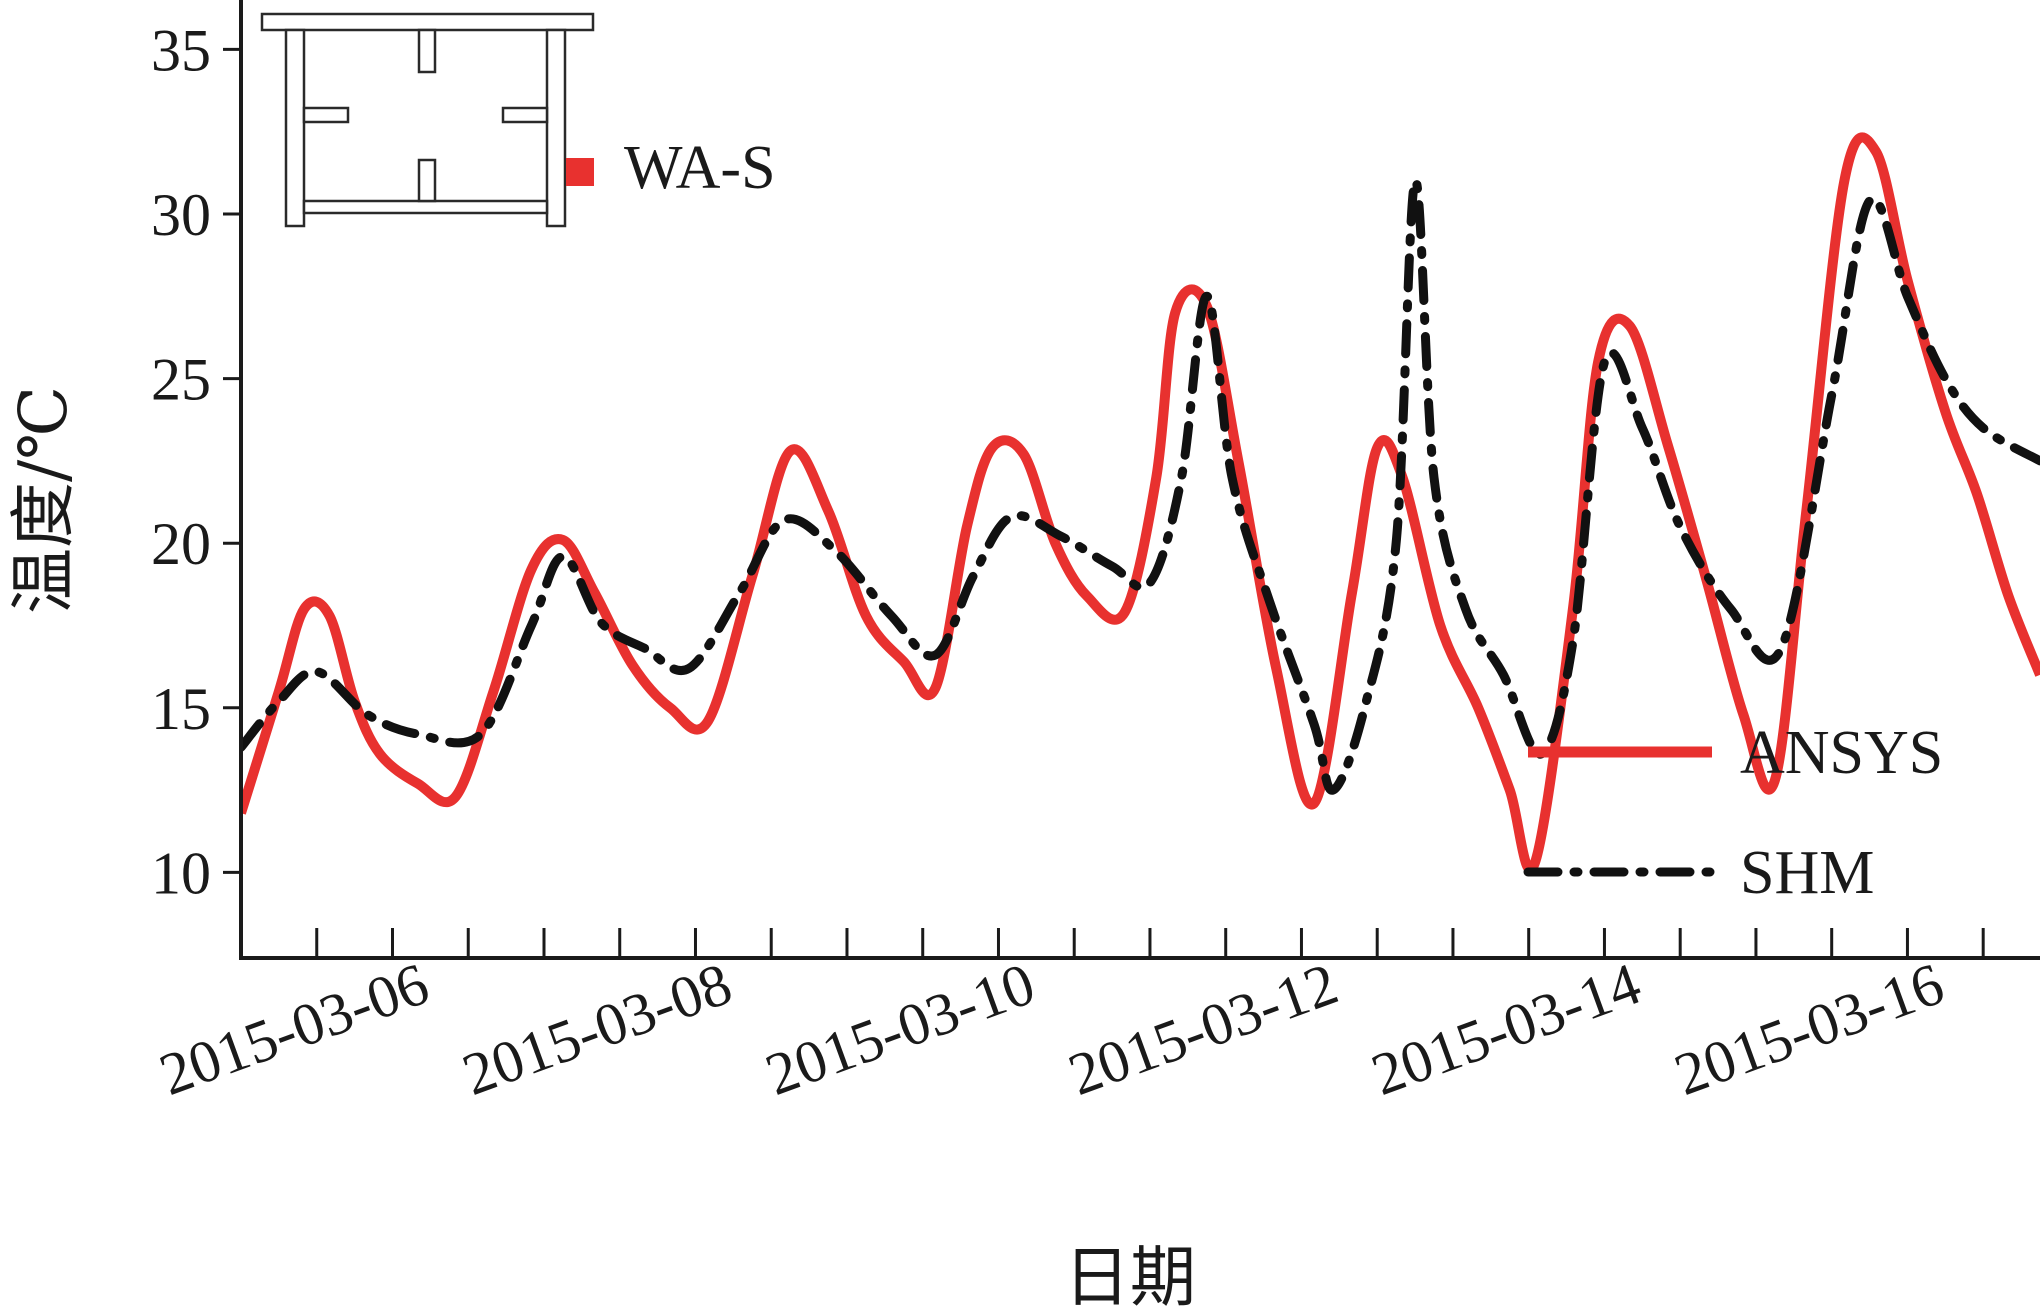 The height and width of the screenshot is (1314, 2040). I want to click on wa-s-marker, so click(580, 172).